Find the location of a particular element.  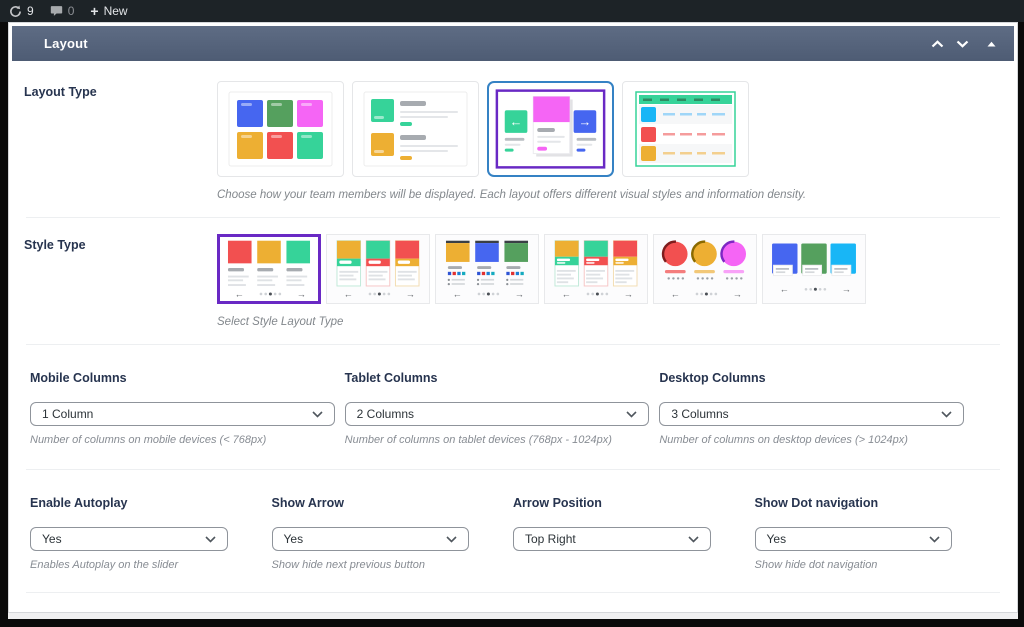

comments-menu: 0 is located at coordinates (62, 11).